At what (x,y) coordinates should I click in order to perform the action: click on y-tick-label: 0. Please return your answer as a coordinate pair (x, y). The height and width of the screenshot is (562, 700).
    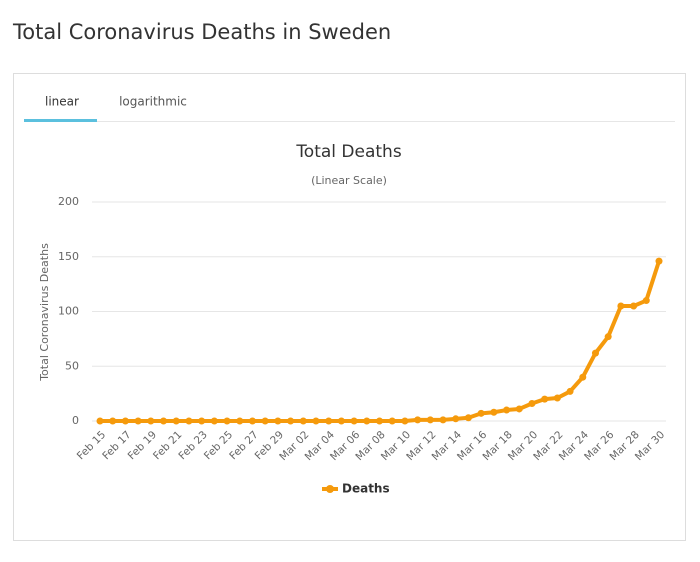
    Looking at the image, I should click on (75, 420).